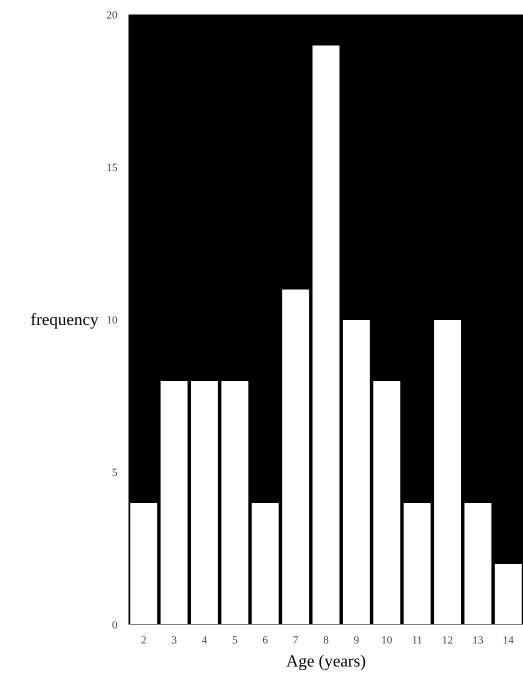 Image resolution: width=523 pixels, height=673 pixels. Describe the element at coordinates (112, 320) in the screenshot. I see `y-tick-label: 10` at that location.